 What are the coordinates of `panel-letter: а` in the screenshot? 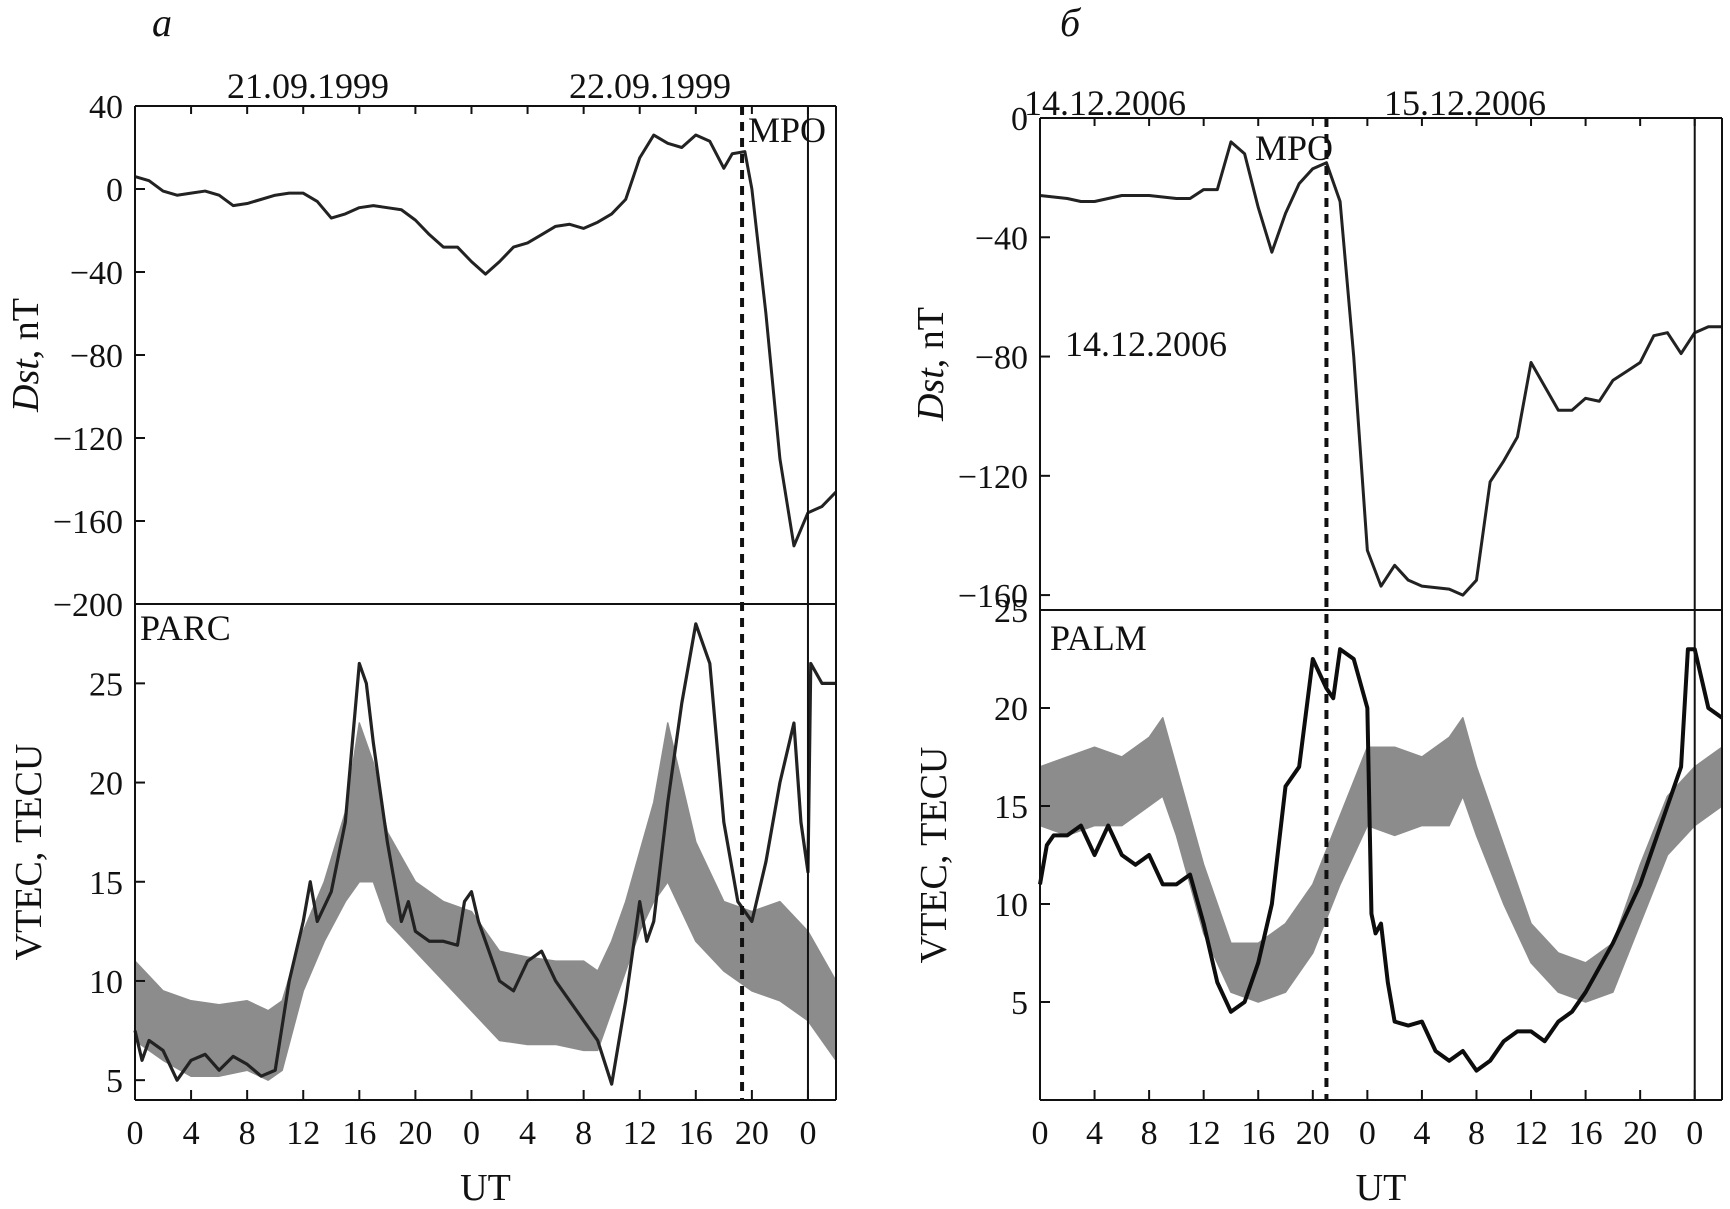 It's located at (162, 22).